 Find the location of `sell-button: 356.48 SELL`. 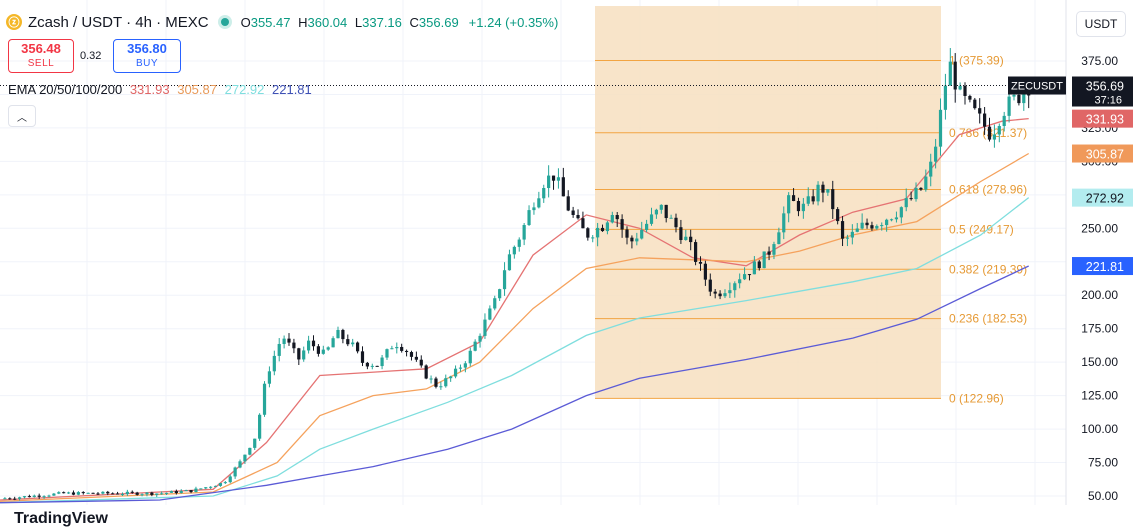

sell-button: 356.48 SELL is located at coordinates (41, 56).